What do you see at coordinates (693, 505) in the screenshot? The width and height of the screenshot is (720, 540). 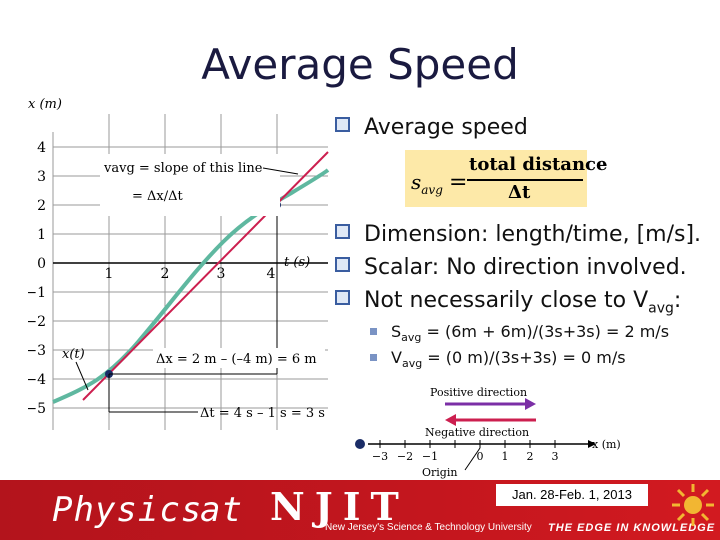 I see `sun-logo-icon` at bounding box center [693, 505].